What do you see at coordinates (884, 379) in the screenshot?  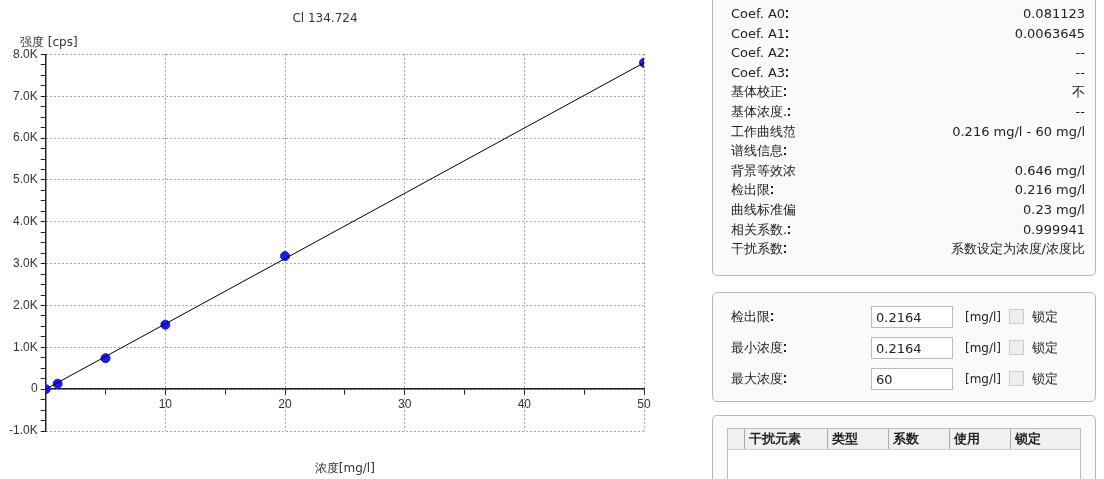 I see `text: 60` at bounding box center [884, 379].